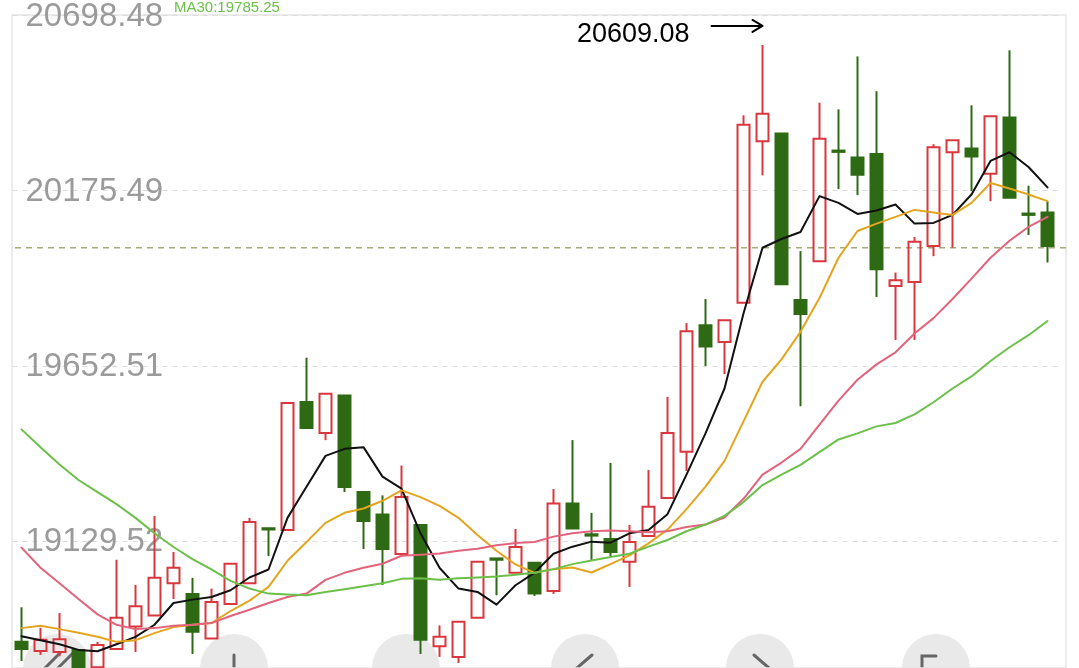 The width and height of the screenshot is (1079, 668). What do you see at coordinates (94, 189) in the screenshot?
I see `y-tick-label: 20175.49` at bounding box center [94, 189].